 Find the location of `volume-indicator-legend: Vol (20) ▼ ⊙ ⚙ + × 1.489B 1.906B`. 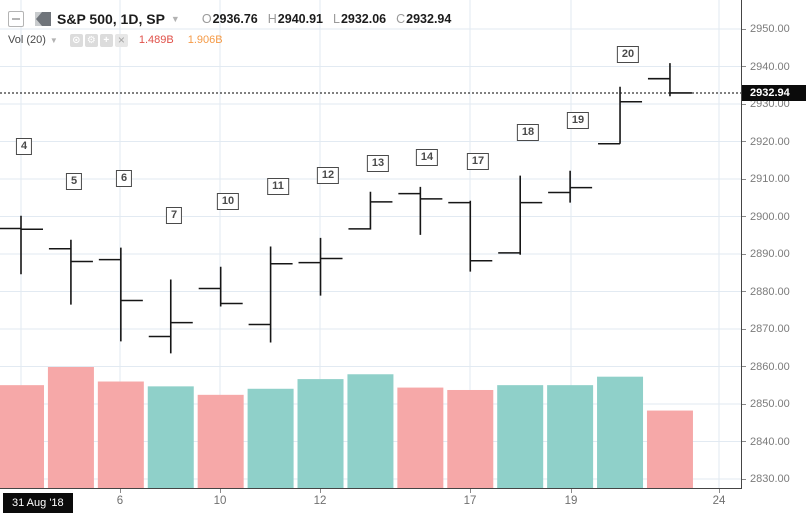

volume-indicator-legend: Vol (20) ▼ ⊙ ⚙ + × 1.489B 1.906B is located at coordinates (115, 40).